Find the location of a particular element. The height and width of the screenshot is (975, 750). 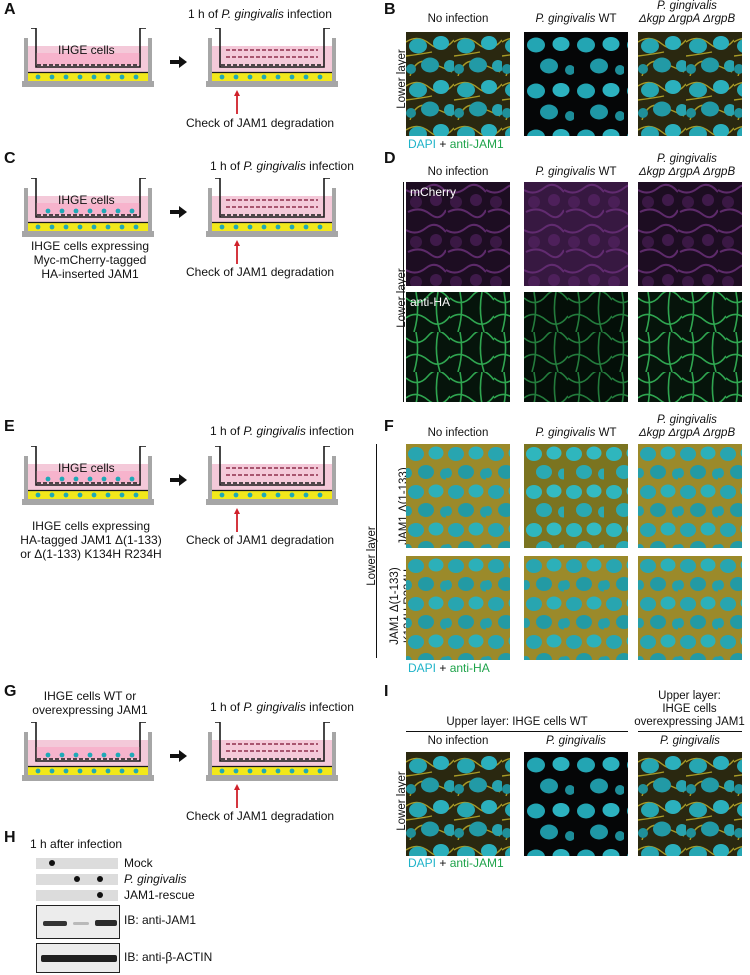

panel-c-desc2: Myc-mCherry-tagged is located at coordinates (90, 260).